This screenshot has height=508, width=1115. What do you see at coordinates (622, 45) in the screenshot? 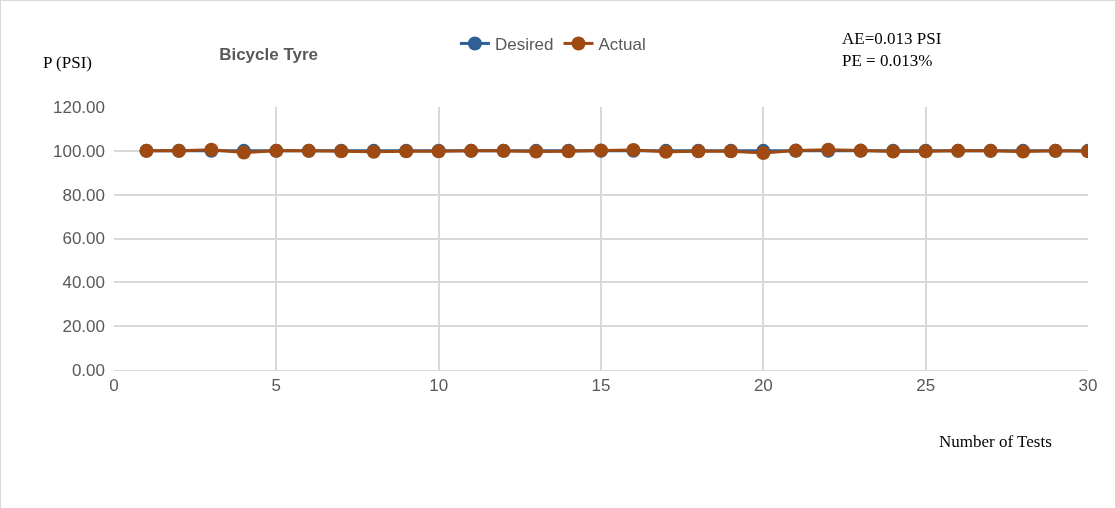
I see `legend-label: Actual` at bounding box center [622, 45].